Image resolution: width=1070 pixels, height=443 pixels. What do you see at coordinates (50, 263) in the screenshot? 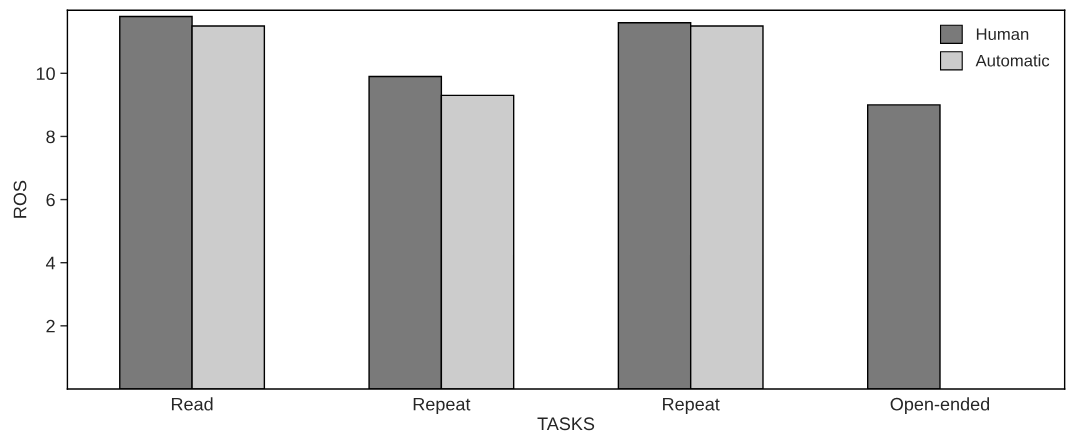
I see `y-tick-label: 4` at bounding box center [50, 263].